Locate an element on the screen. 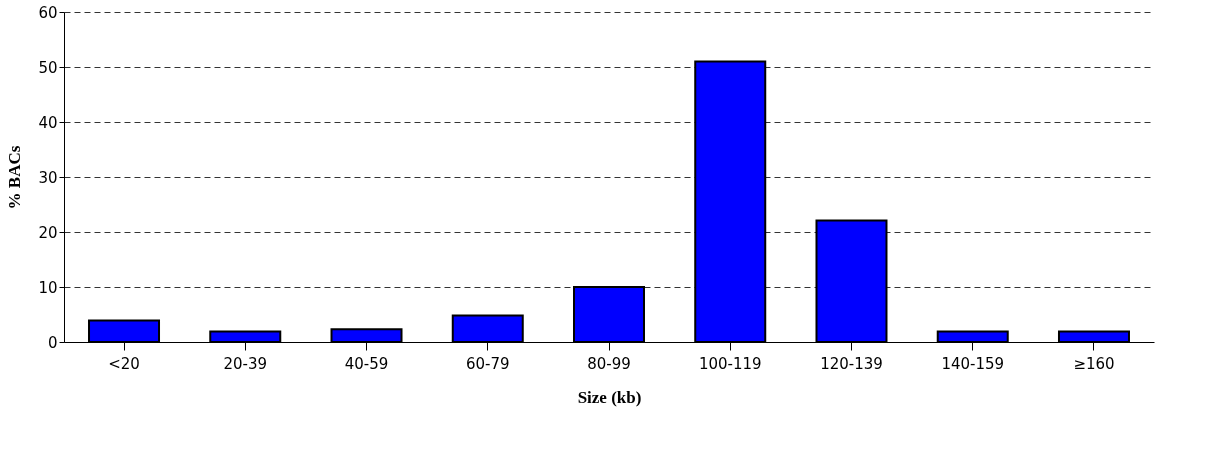  y-tick-label: 20 is located at coordinates (48, 232).